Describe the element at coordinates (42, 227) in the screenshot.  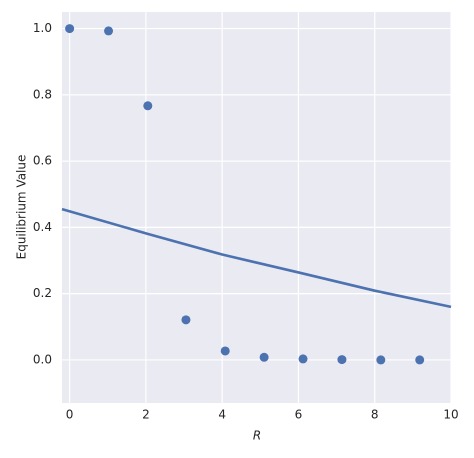
I see `y-tick-label: 0.4` at that location.